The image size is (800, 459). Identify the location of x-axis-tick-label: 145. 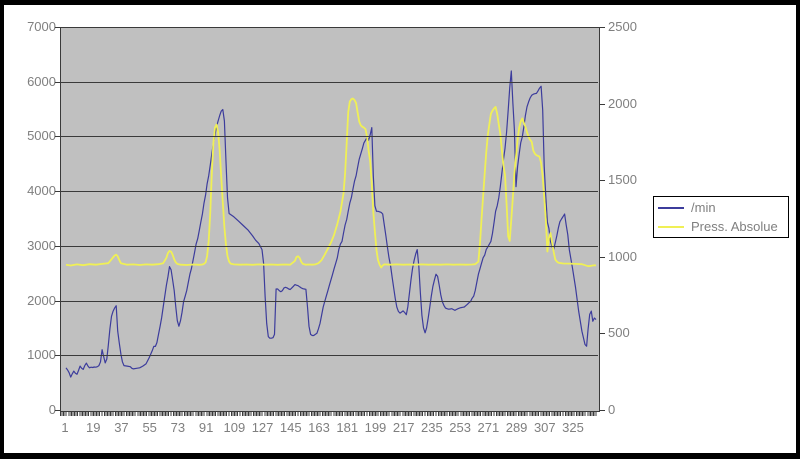
(290, 427).